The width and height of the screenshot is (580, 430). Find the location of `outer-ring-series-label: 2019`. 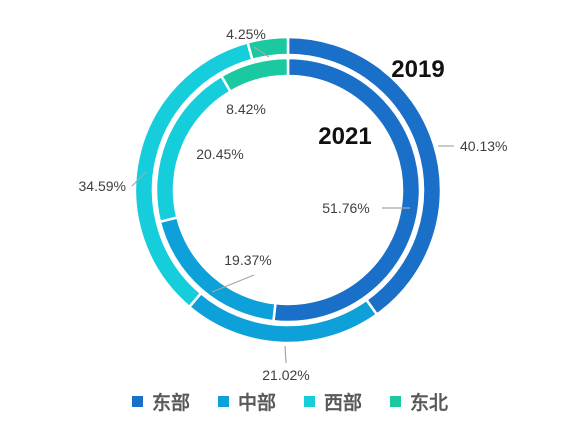

outer-ring-series-label: 2019 is located at coordinates (417, 69).